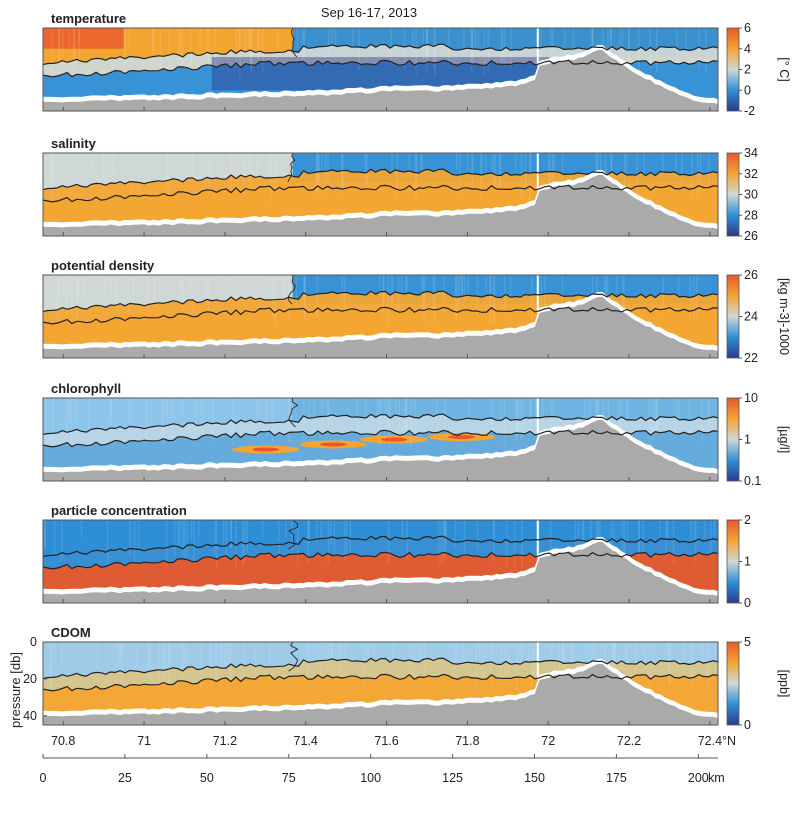 The image size is (796, 815). Describe the element at coordinates (119, 510) in the screenshot. I see `panel-title-particle-concentration: particle concentration` at that location.